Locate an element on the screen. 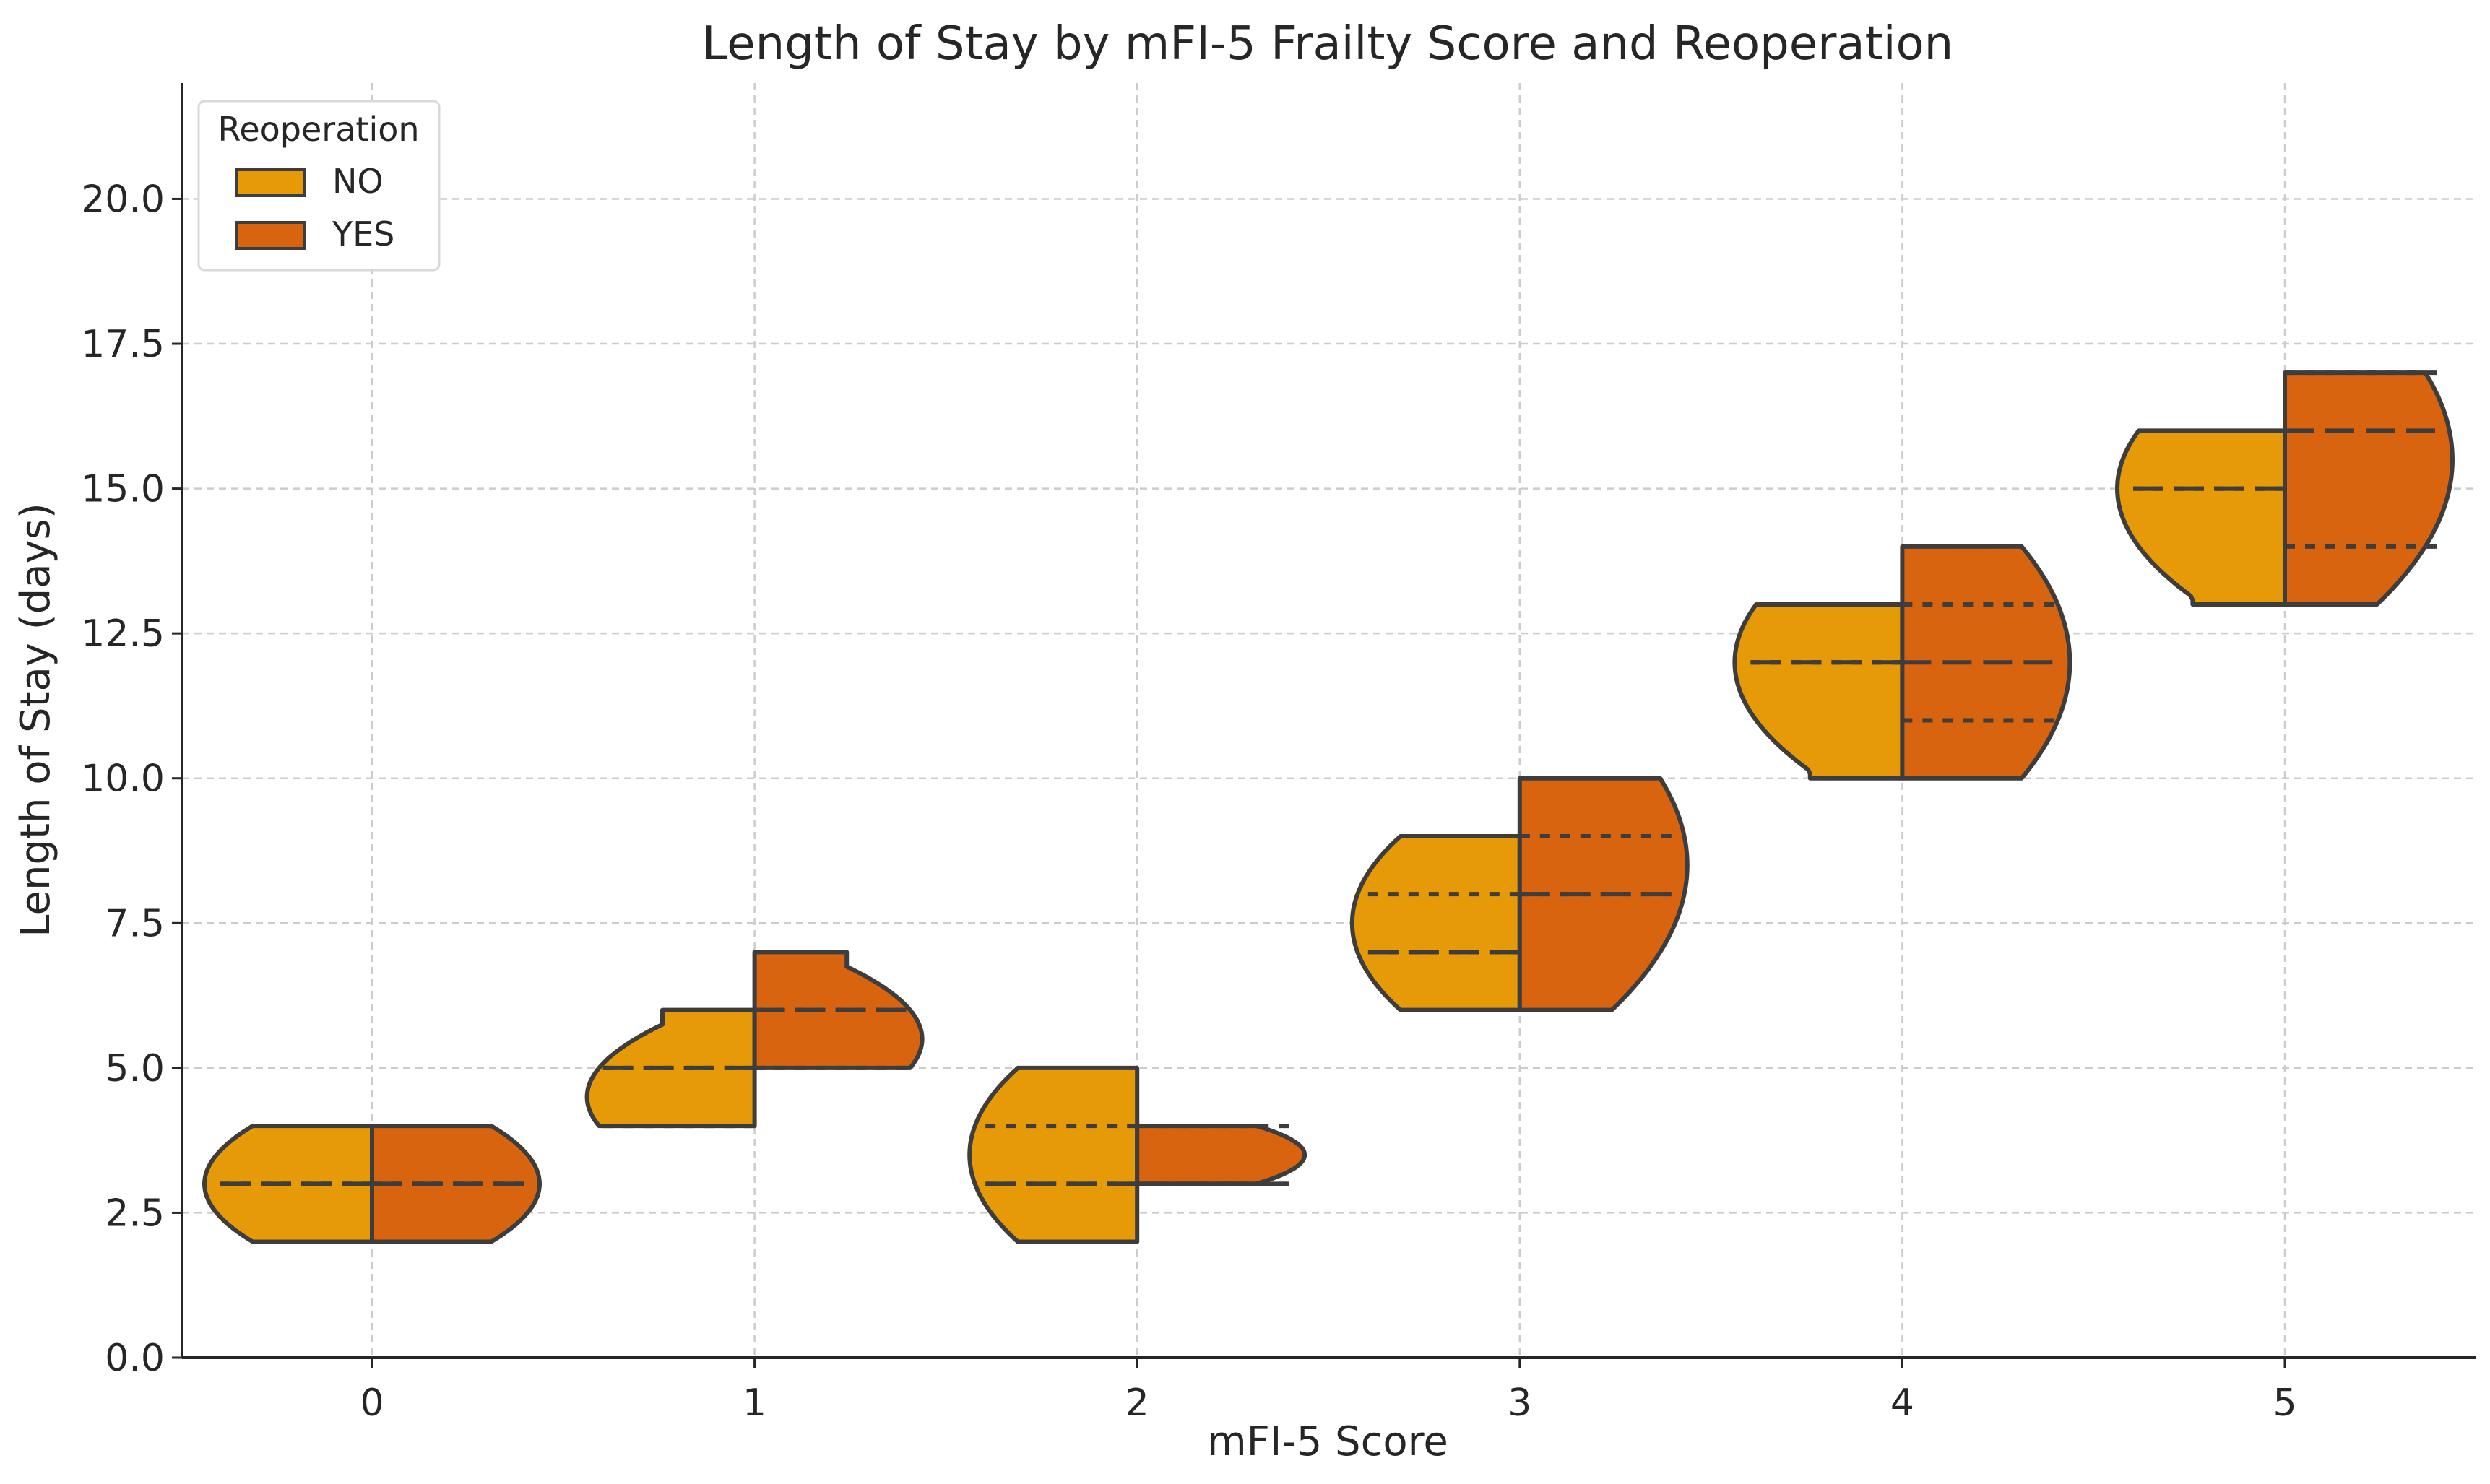 This screenshot has width=2490, height=1484. x-tick-label: 0 is located at coordinates (372, 1403).